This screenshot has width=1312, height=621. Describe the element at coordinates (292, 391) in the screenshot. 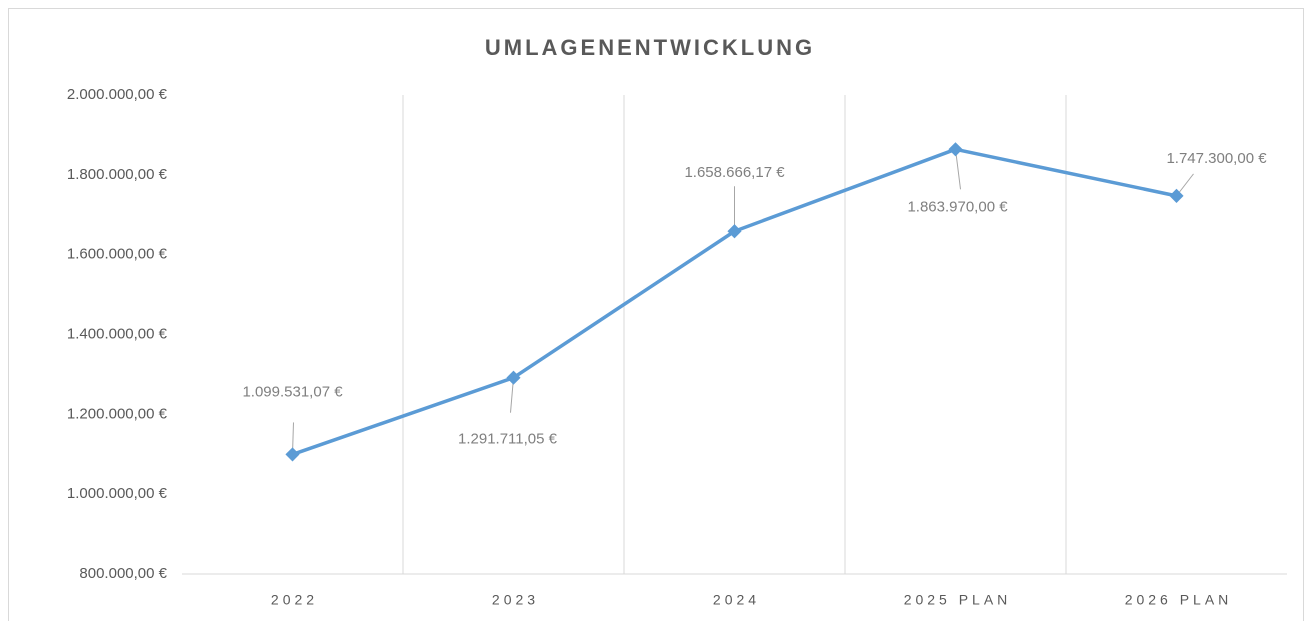

I see `data-label: 1.099.531,07 €` at that location.